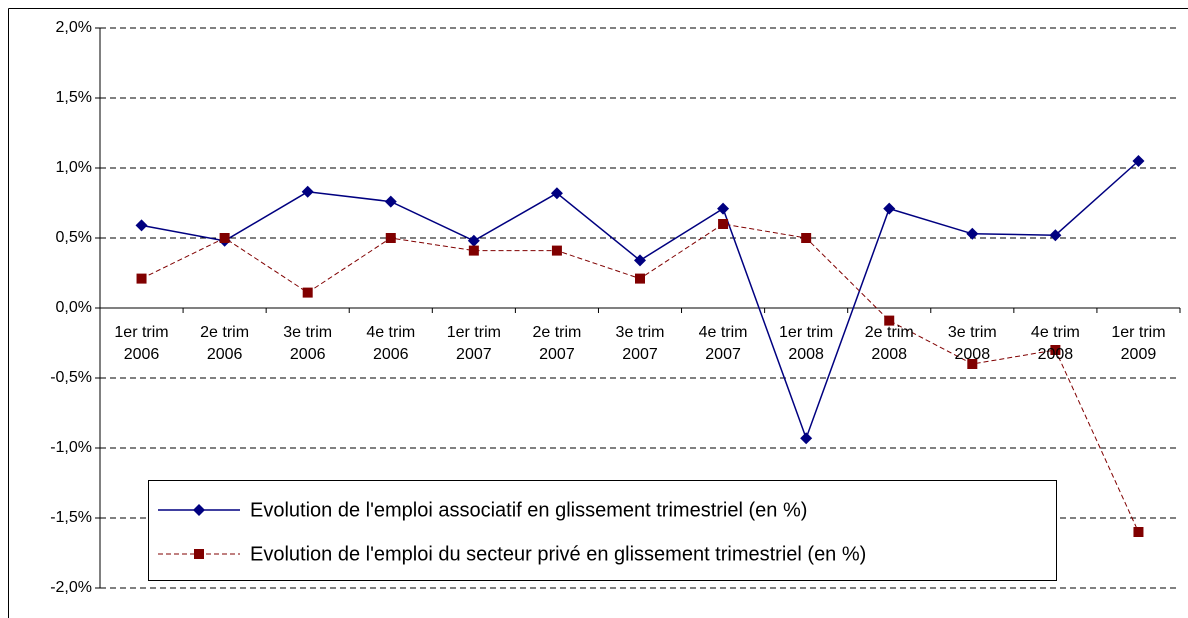 Image resolution: width=1188 pixels, height=618 pixels. What do you see at coordinates (391, 343) in the screenshot?
I see `x-tick-label: 4e trim 2006` at bounding box center [391, 343].